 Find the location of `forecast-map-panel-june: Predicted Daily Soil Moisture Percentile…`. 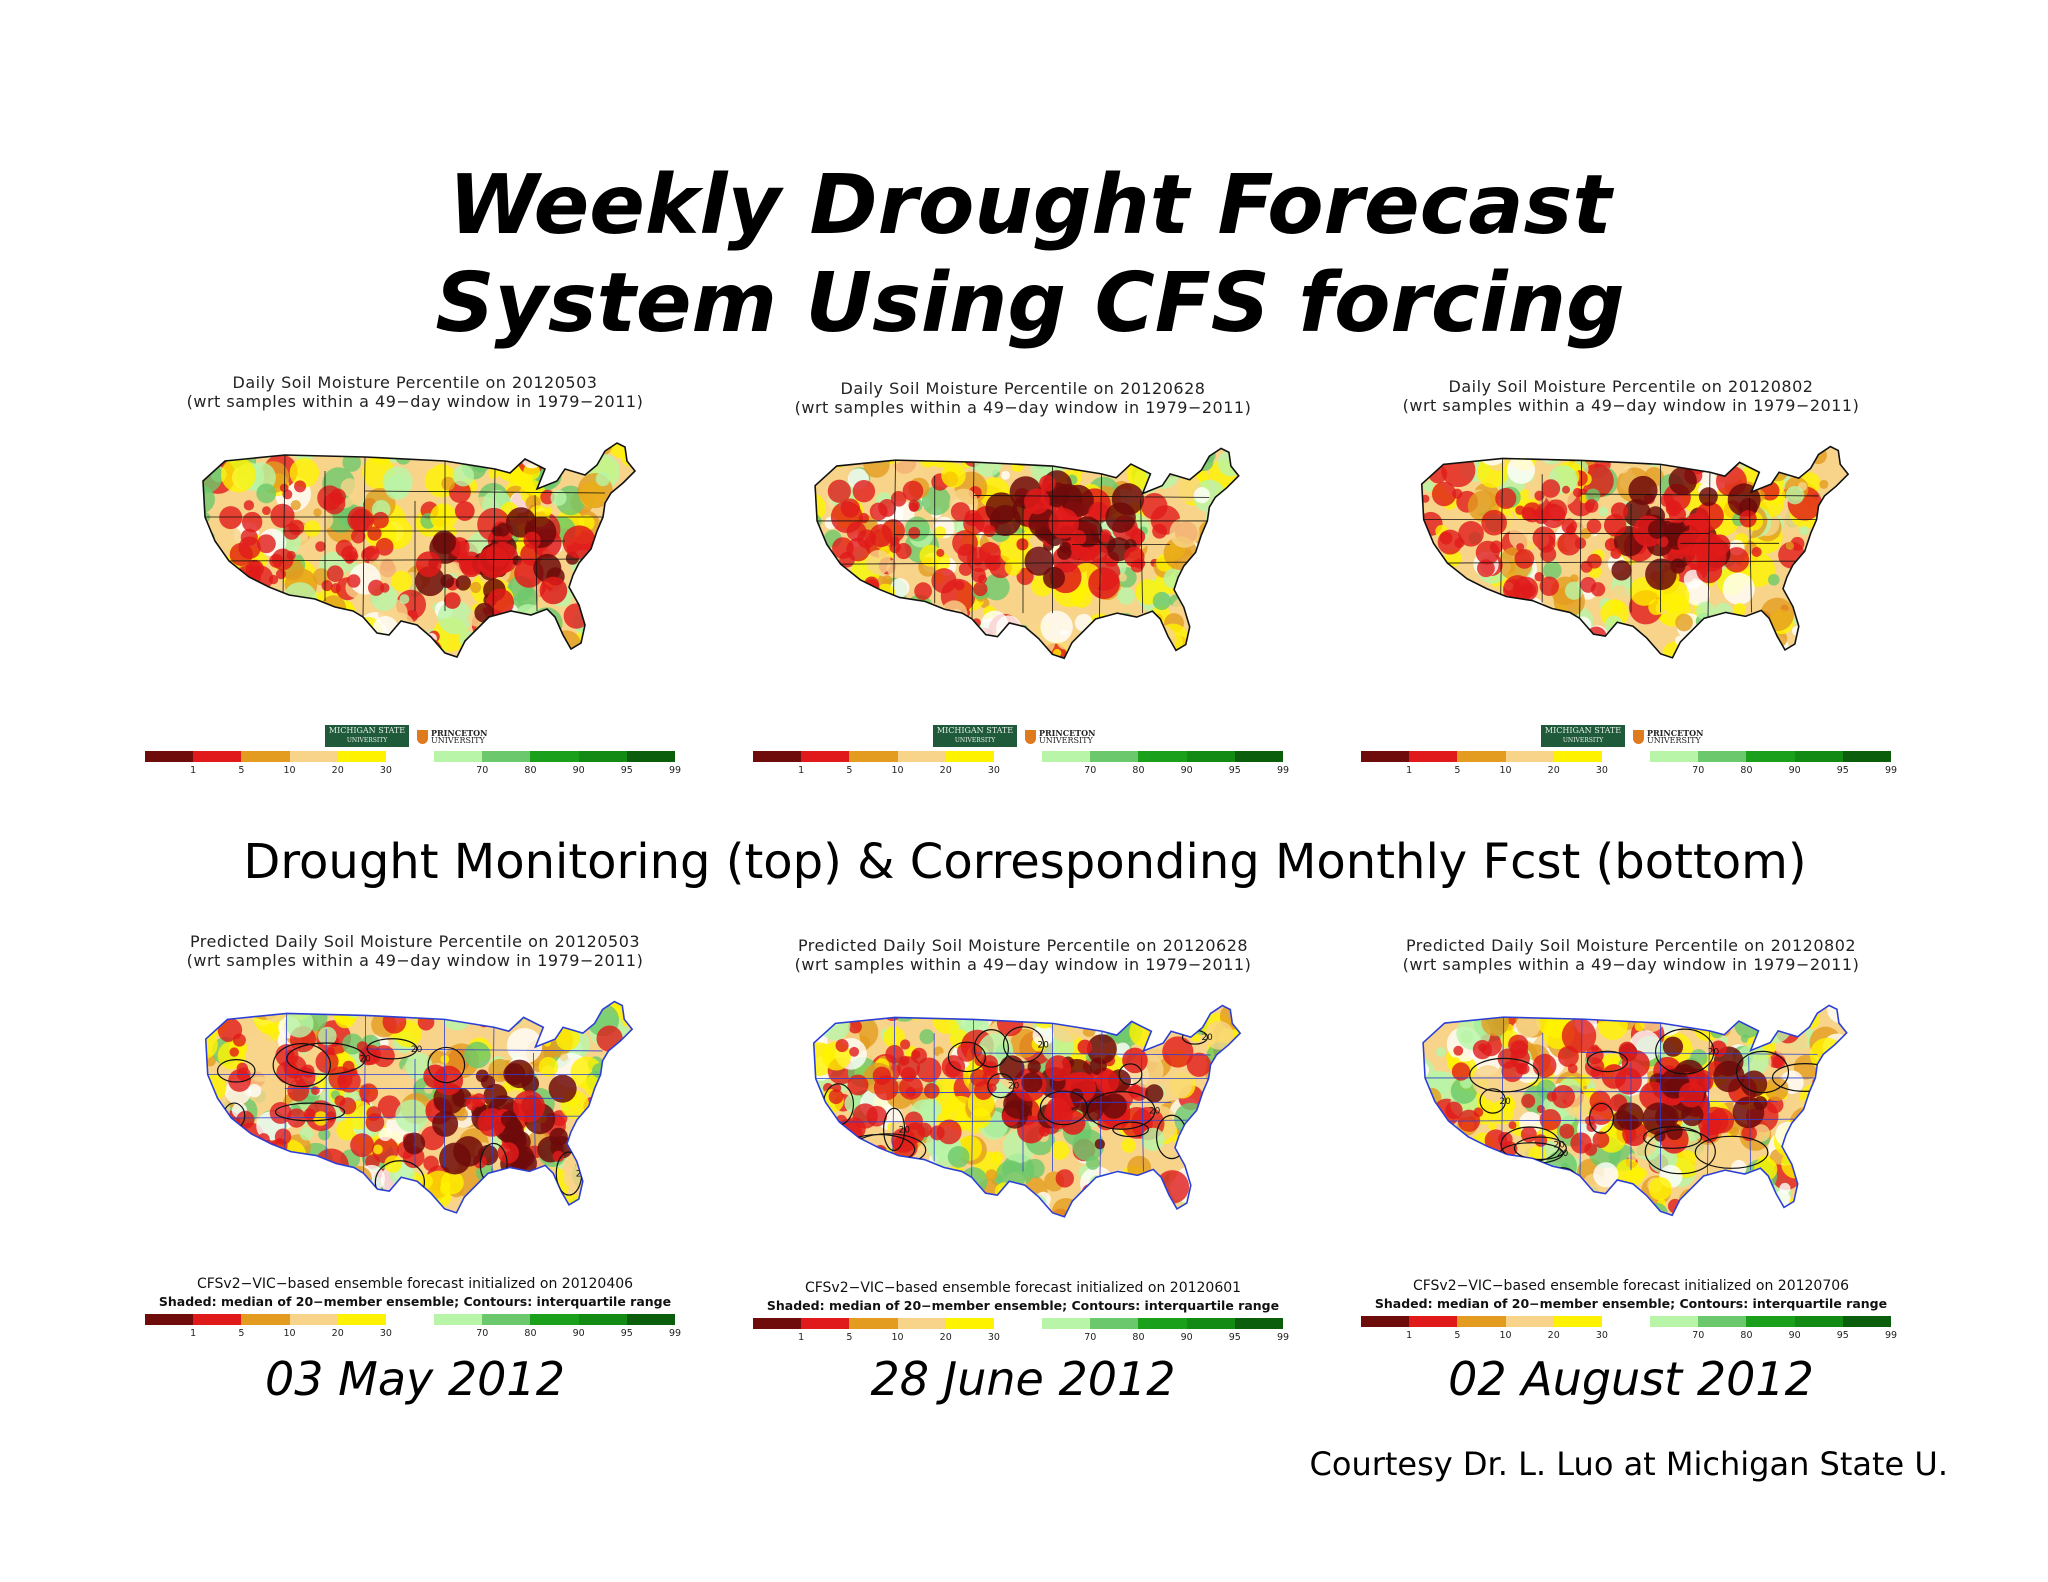

forecast-map-panel-june: Predicted Daily Soil Moisture Percentile… is located at coordinates (1023, 1140).